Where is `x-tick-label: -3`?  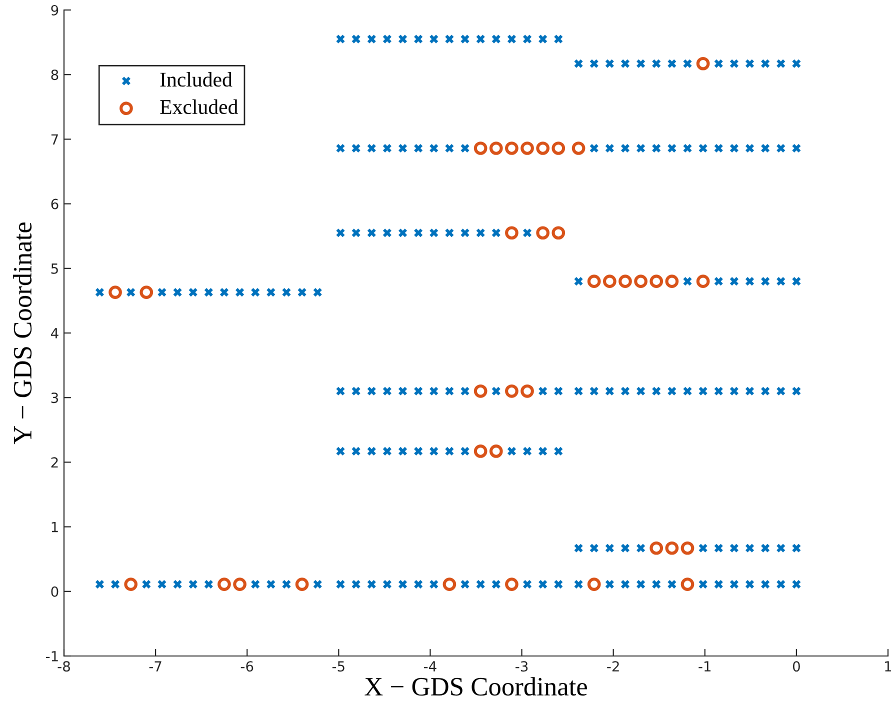 x-tick-label: -3 is located at coordinates (522, 666).